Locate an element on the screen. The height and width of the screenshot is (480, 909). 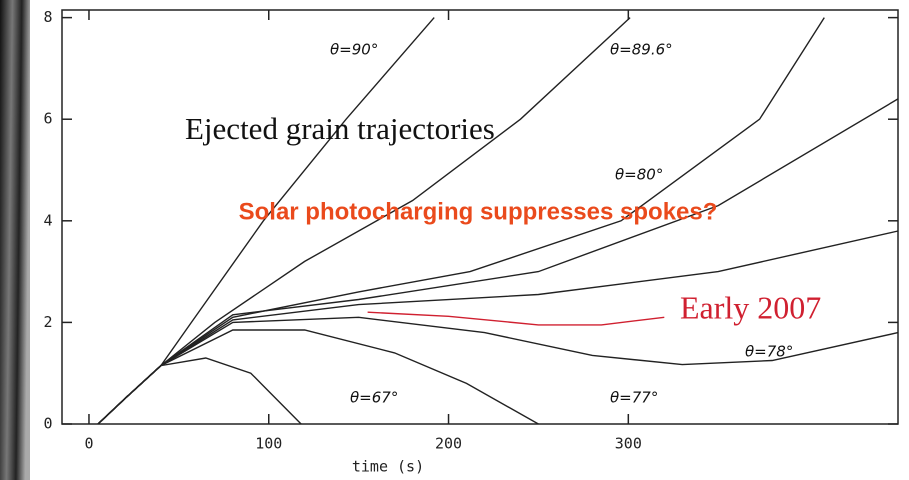
y-tick-label: 8 is located at coordinates (47, 17).